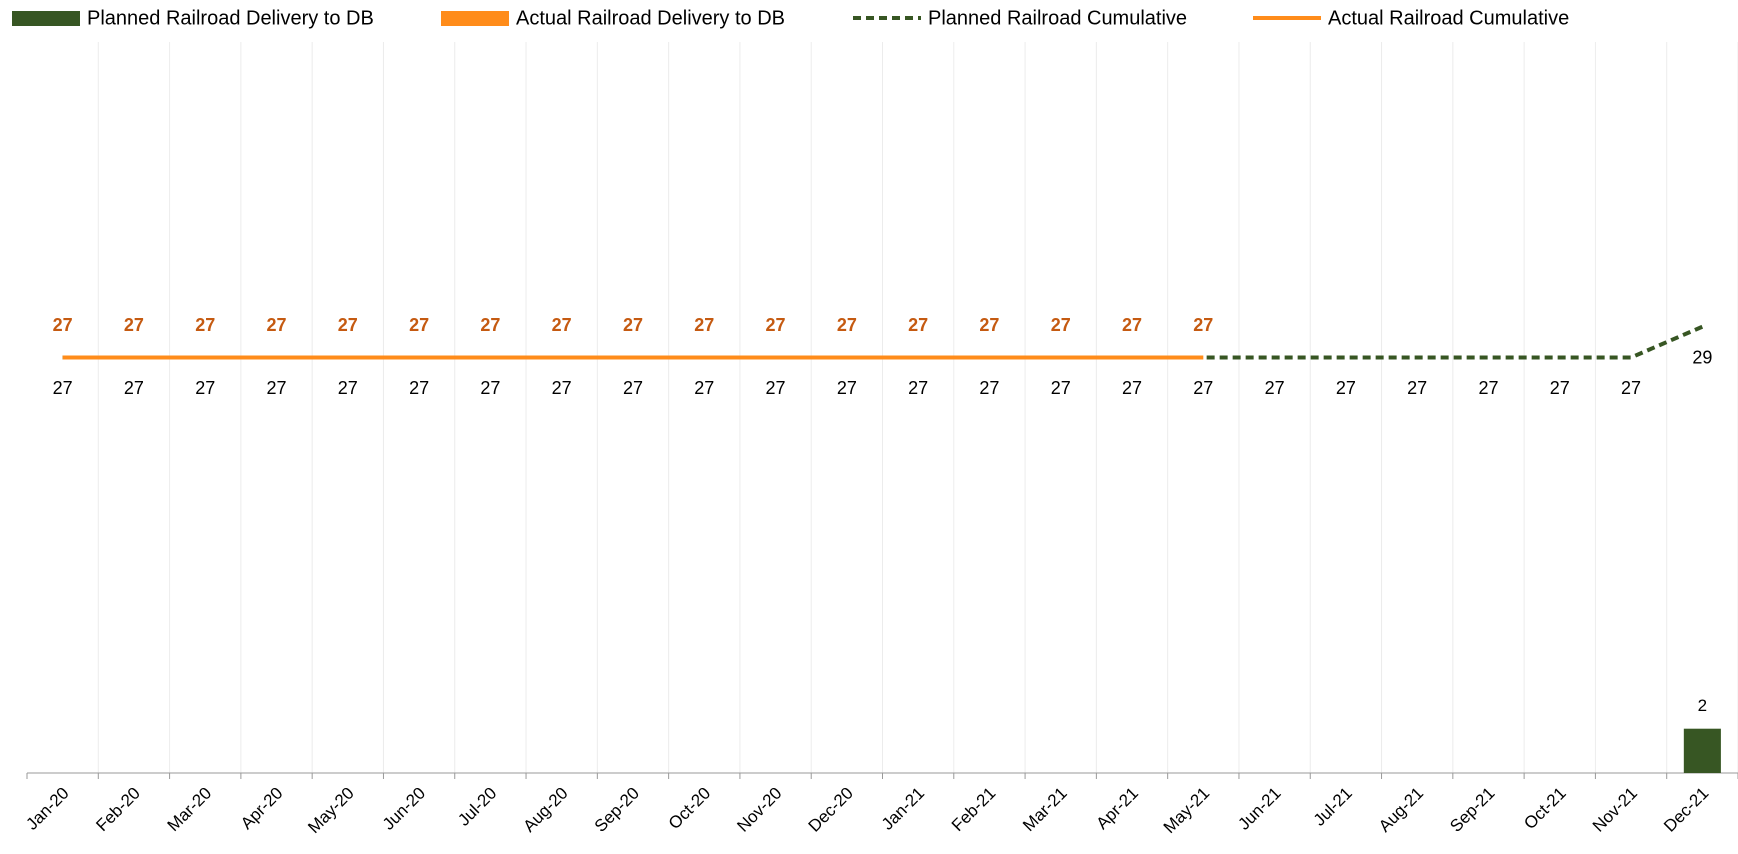 Image resolution: width=1738 pixels, height=854 pixels. I want to click on legend-label: Actual Railroad Delivery to DB, so click(650, 18).